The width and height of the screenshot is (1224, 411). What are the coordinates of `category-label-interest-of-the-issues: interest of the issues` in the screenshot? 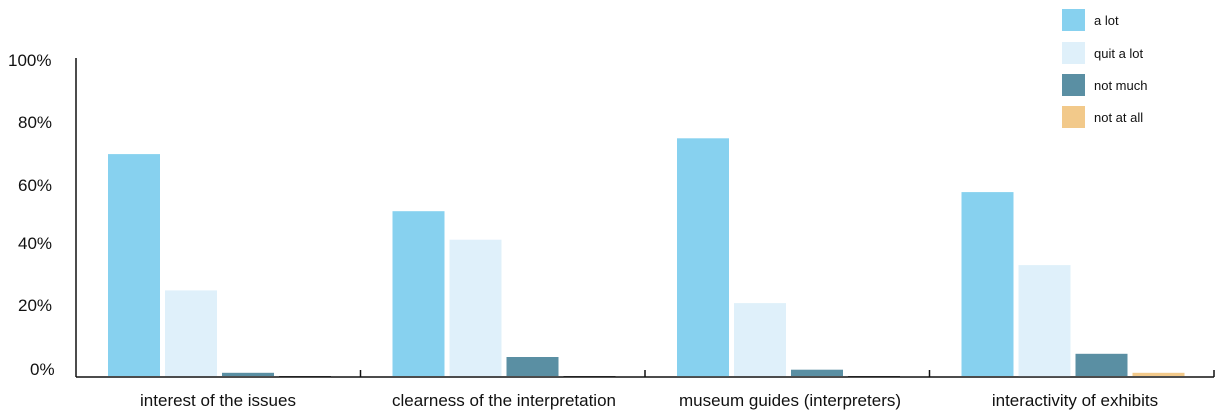 It's located at (218, 400).